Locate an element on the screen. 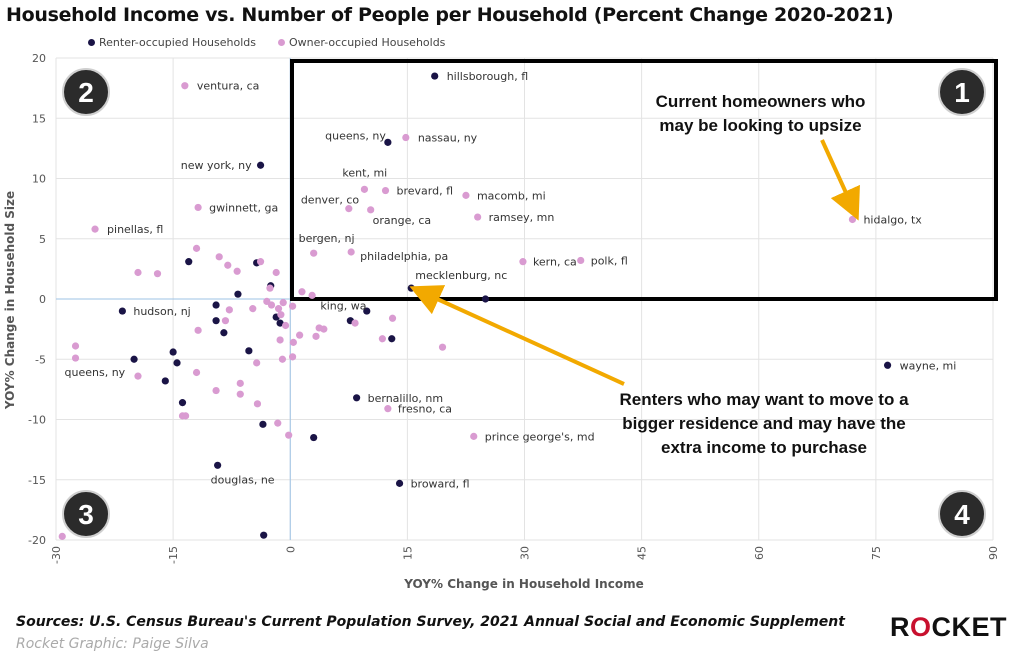 This screenshot has height=660, width=1016. point-label: hudson, nj is located at coordinates (161, 311).